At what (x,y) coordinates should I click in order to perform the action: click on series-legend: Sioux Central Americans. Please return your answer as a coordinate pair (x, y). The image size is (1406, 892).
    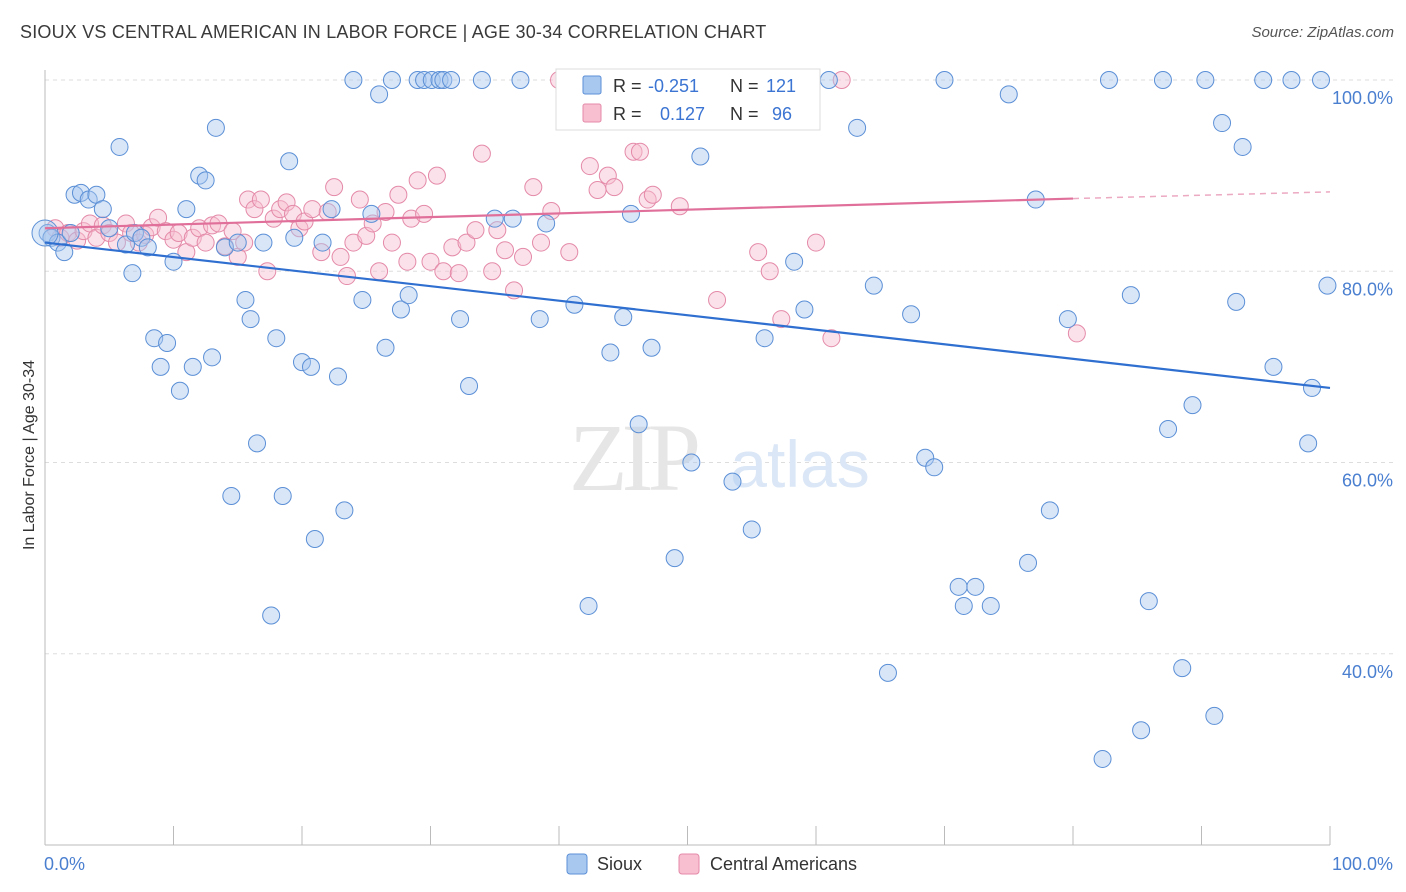
    Looking at the image, I should click on (711, 864).